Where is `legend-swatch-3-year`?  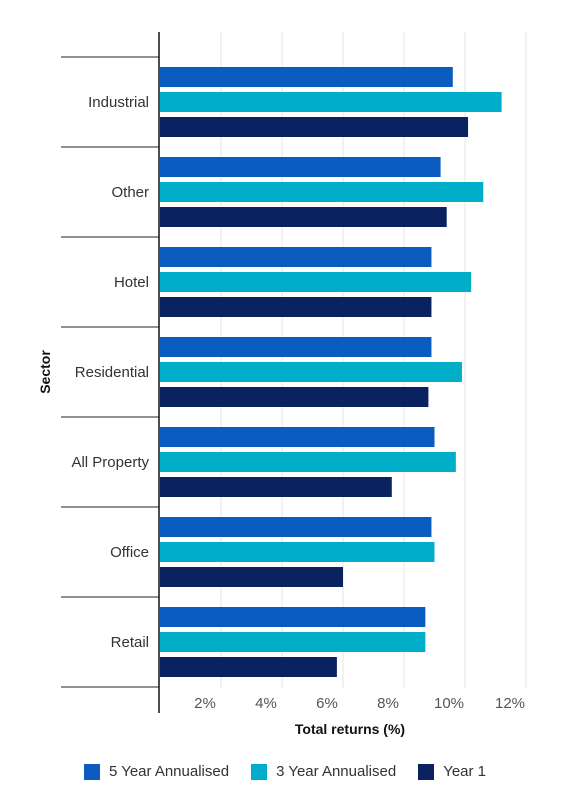
legend-swatch-3-year is located at coordinates (259, 771).